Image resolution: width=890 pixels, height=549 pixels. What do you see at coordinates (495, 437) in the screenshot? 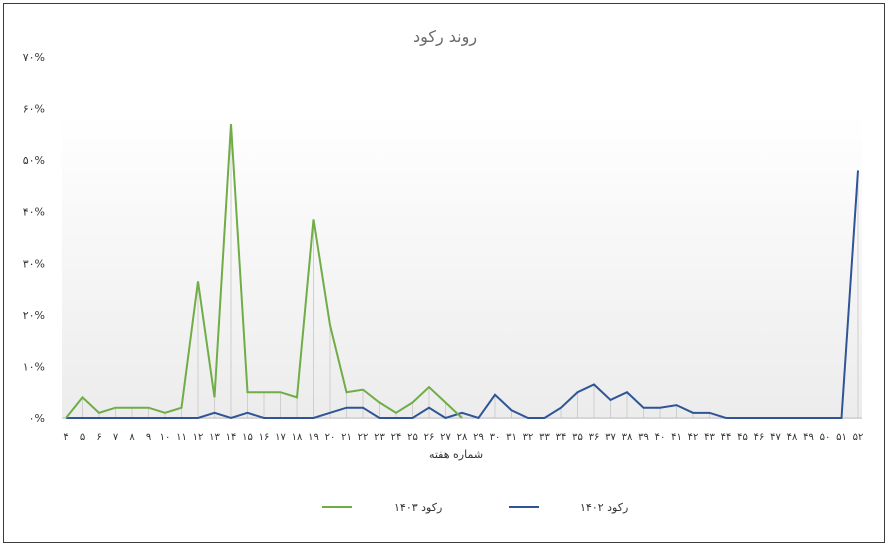
I see `x-tick-label: ۳۰` at bounding box center [495, 437].